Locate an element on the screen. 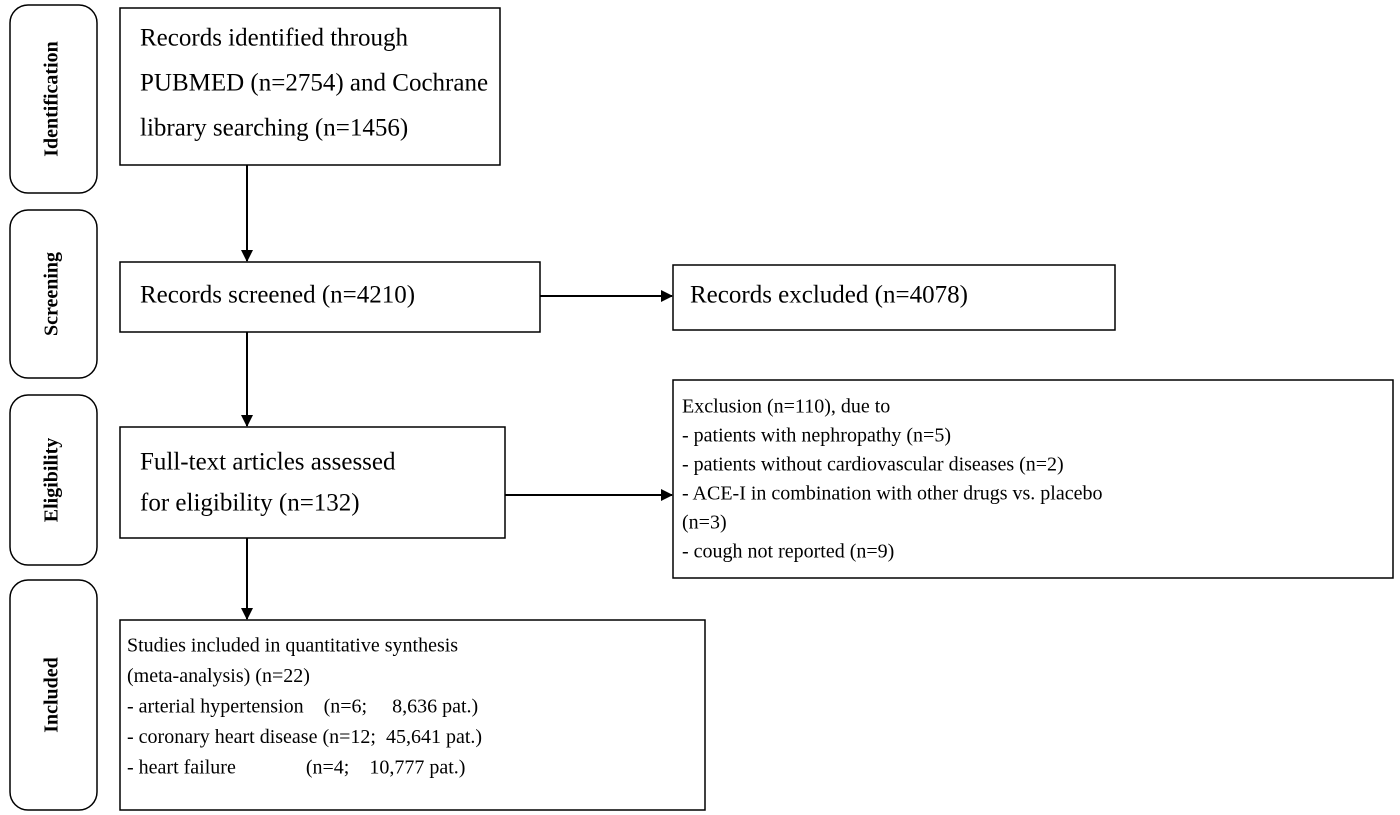  node-text: PUBMED (n=2754) and Cochrane is located at coordinates (314, 83).